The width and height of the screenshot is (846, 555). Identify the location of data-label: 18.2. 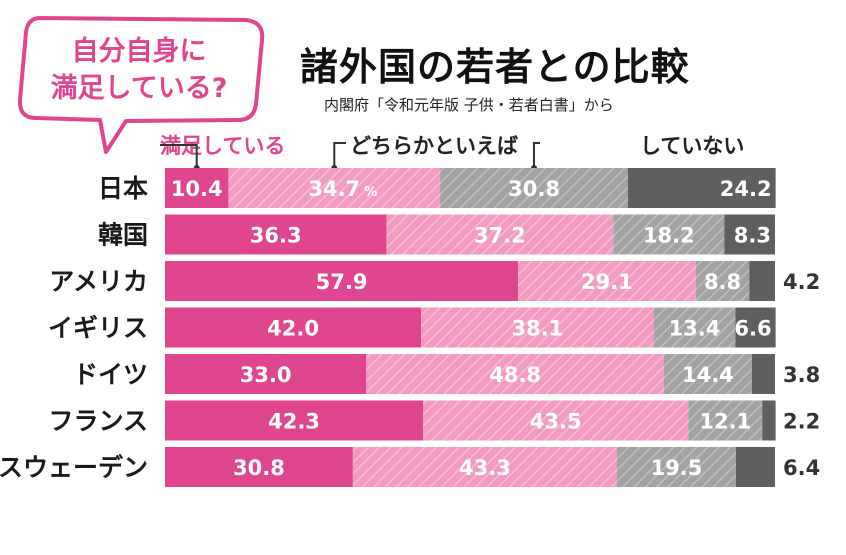
(669, 236).